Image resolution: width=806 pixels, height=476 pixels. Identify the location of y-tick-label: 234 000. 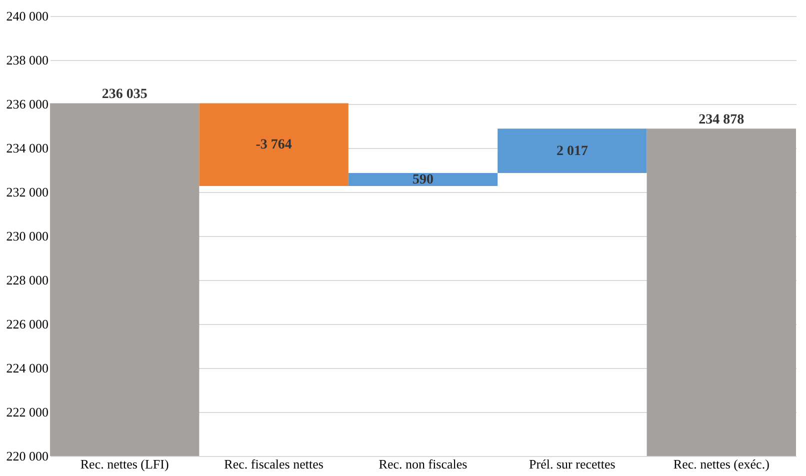
(27, 148).